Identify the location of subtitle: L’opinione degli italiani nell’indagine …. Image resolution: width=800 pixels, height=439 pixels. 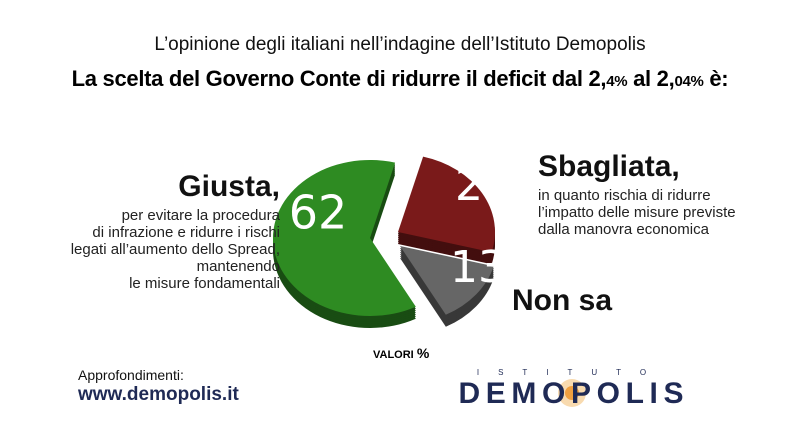
(400, 44).